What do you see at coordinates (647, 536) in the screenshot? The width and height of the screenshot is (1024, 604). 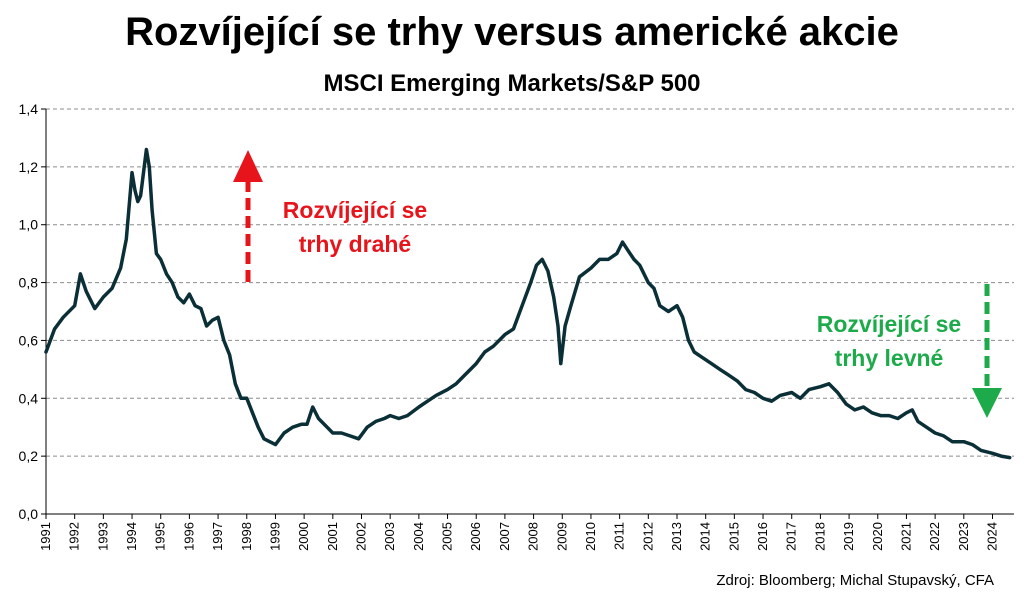 I see `x-tick-label: 2012` at bounding box center [647, 536].